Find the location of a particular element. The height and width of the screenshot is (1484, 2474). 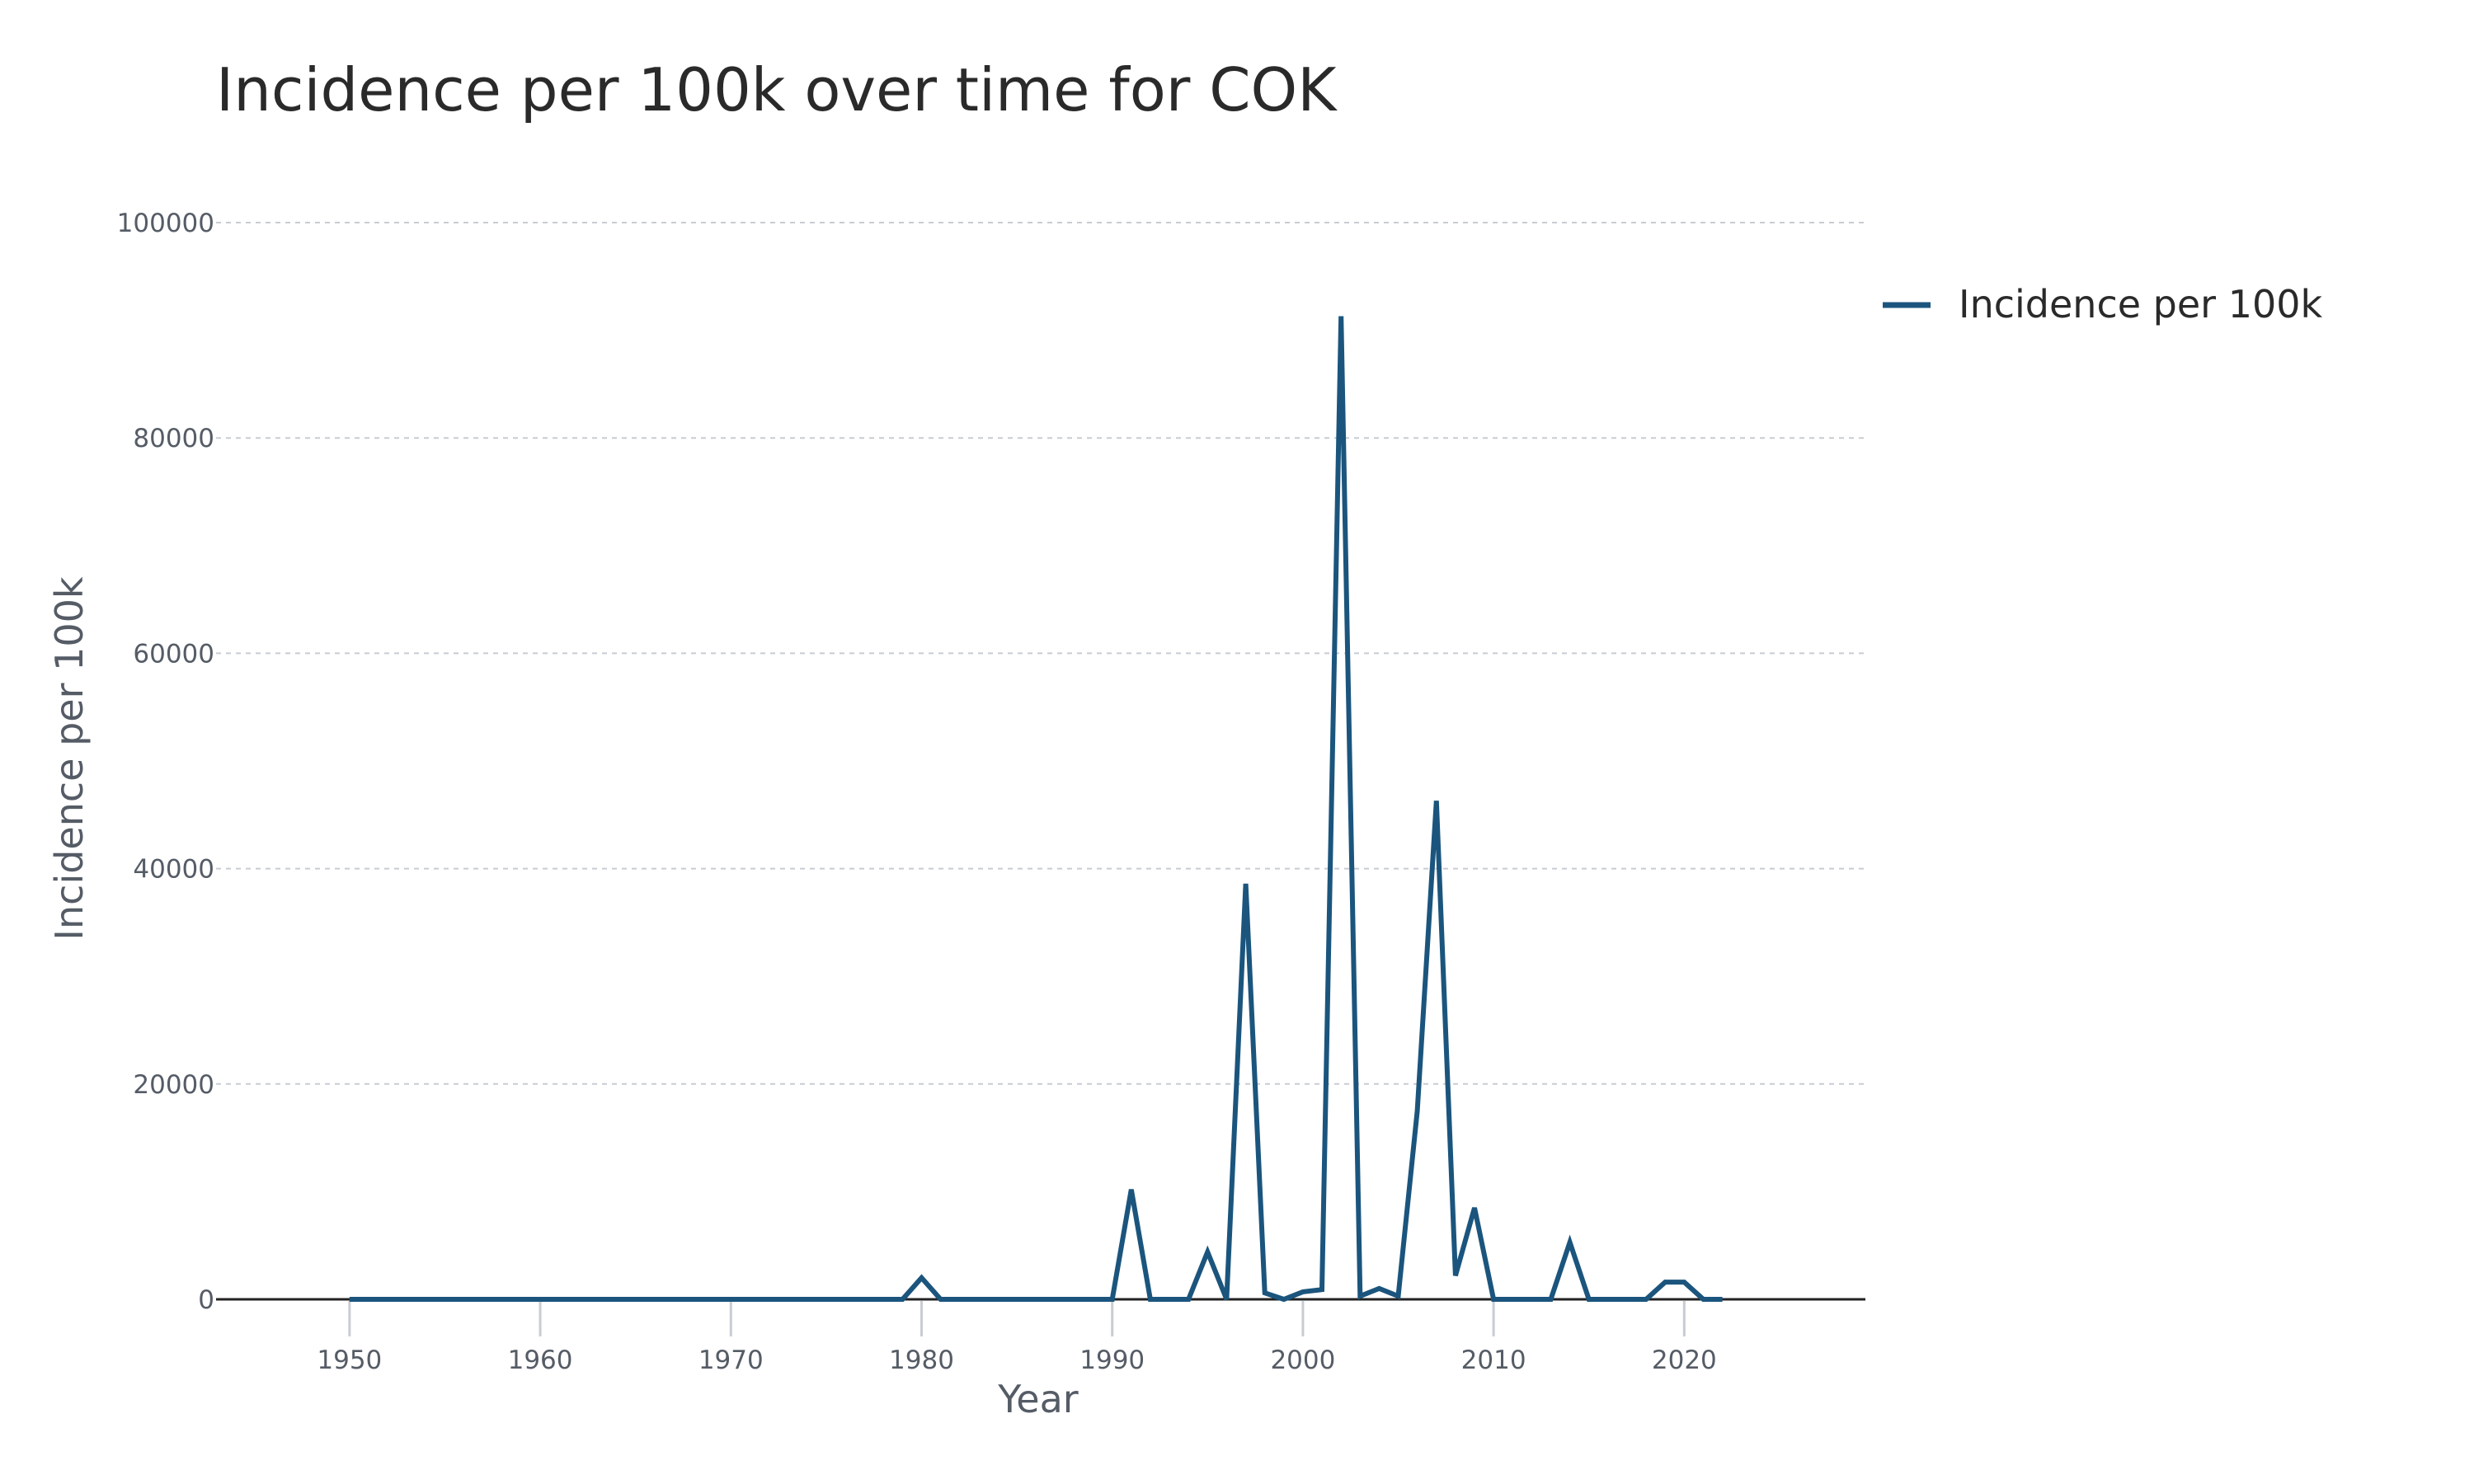

x-tick-label: 2000 is located at coordinates (1302, 1360).